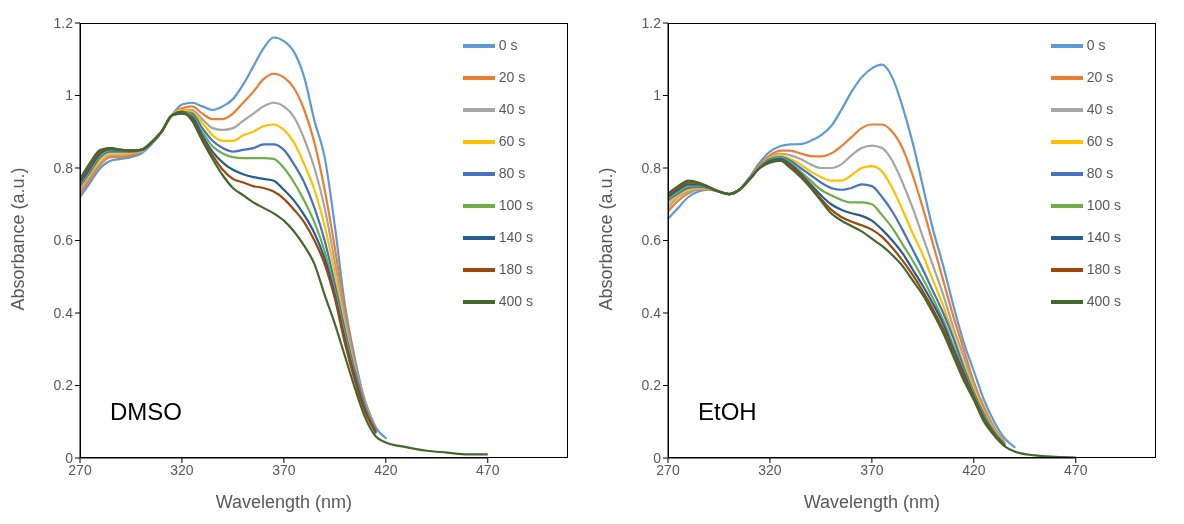 The image size is (1184, 524). What do you see at coordinates (218, 240) in the screenshot?
I see `line-series` at bounding box center [218, 240].